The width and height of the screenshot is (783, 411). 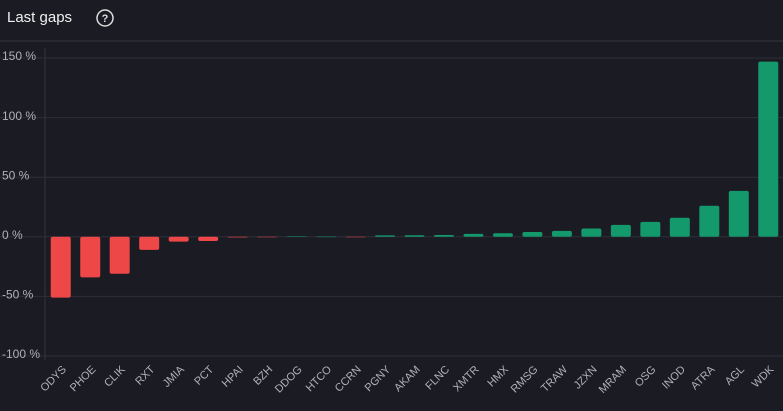 I want to click on y-tick-label: 150 %, so click(x=19, y=56).